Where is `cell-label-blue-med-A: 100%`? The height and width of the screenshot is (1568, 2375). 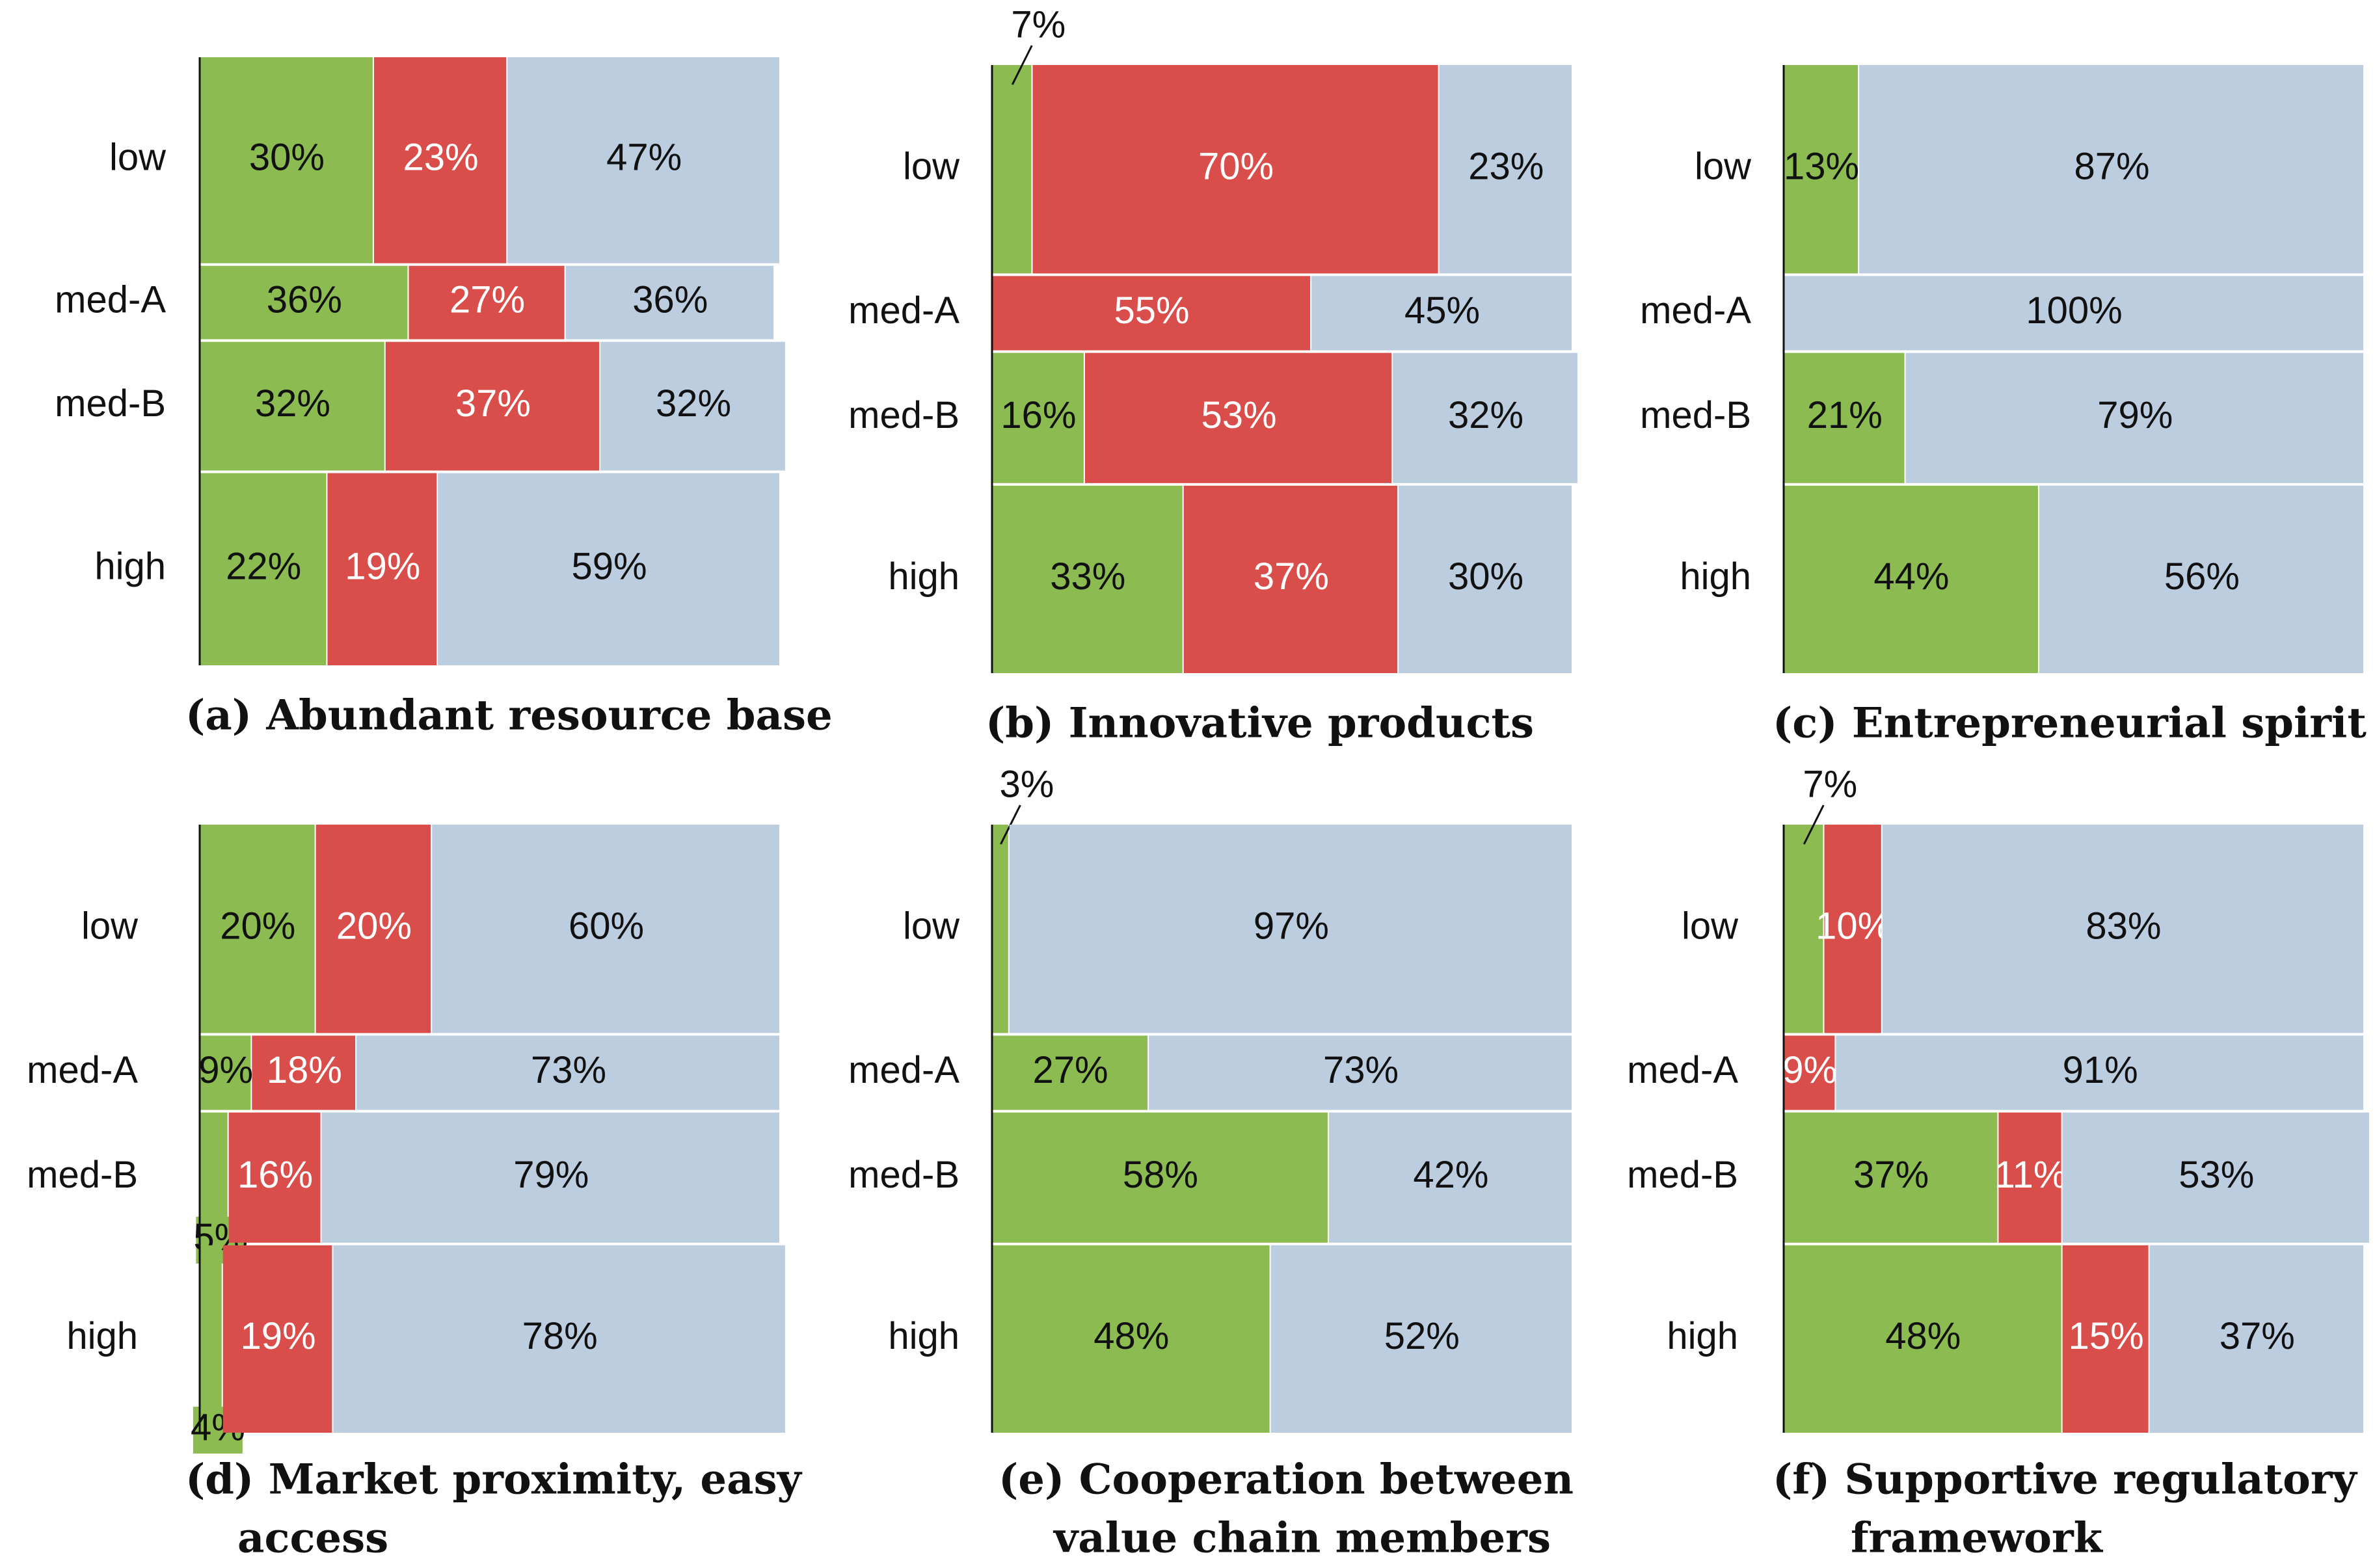
cell-label-blue-med-A: 100% is located at coordinates (2074, 310).